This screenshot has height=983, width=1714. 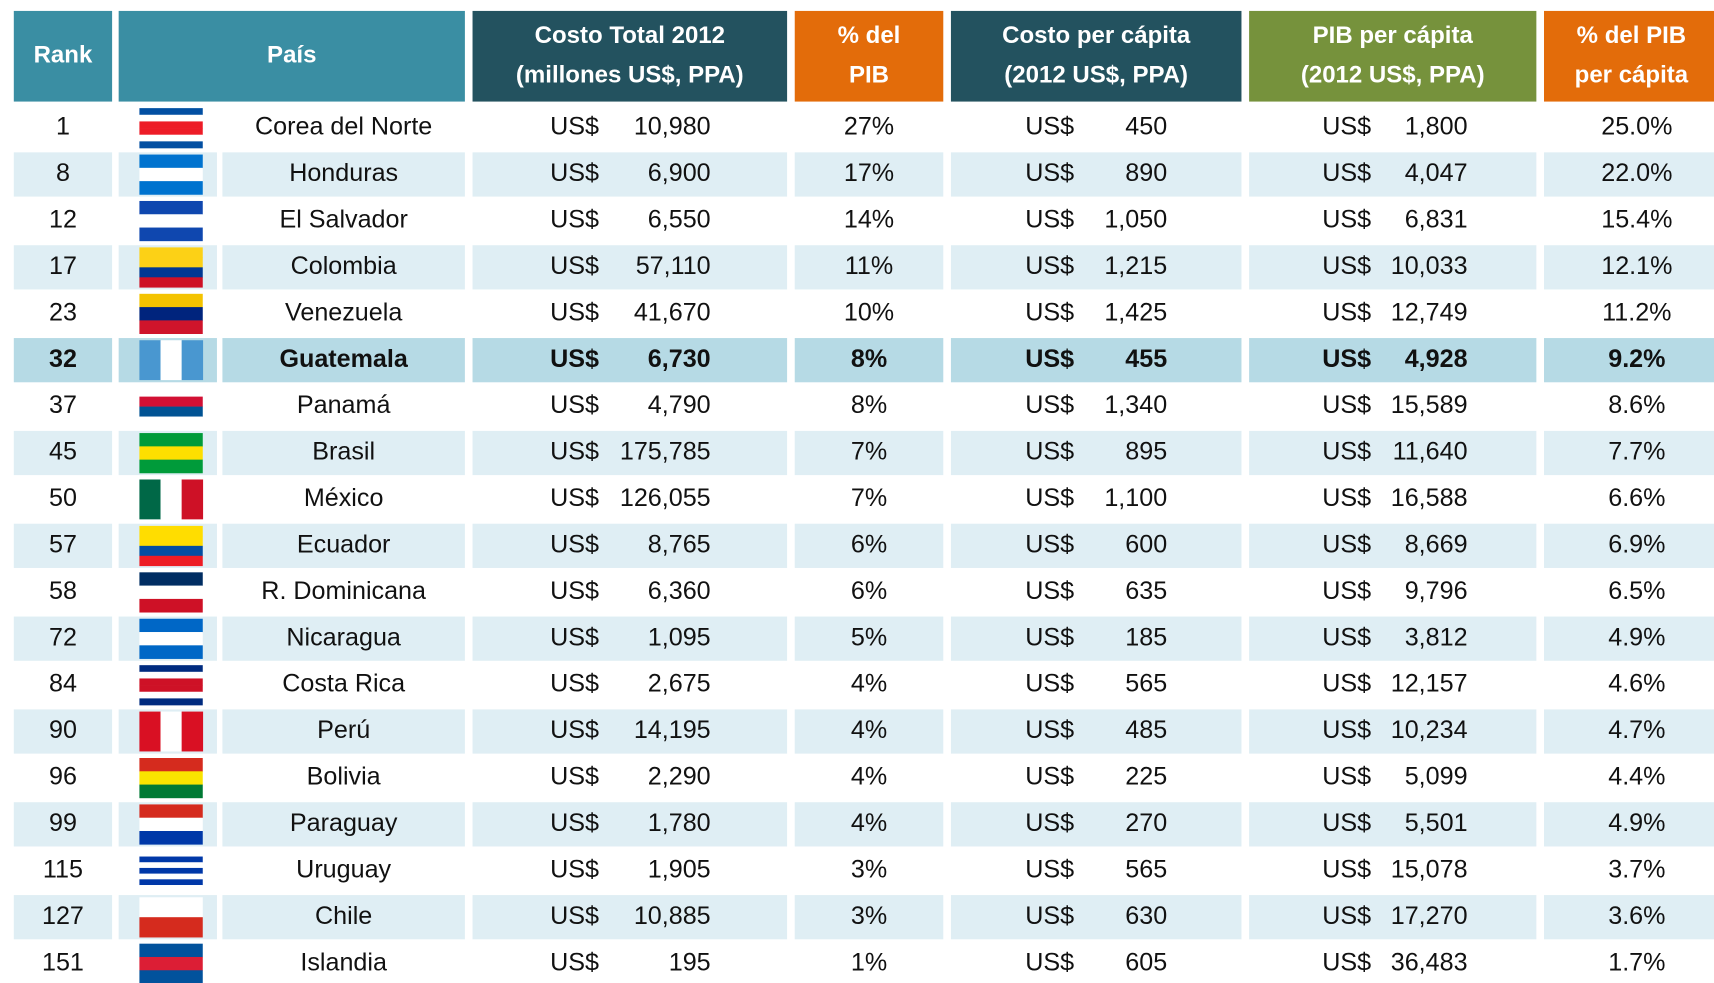 I want to click on cell-text: 4%, so click(x=869, y=823).